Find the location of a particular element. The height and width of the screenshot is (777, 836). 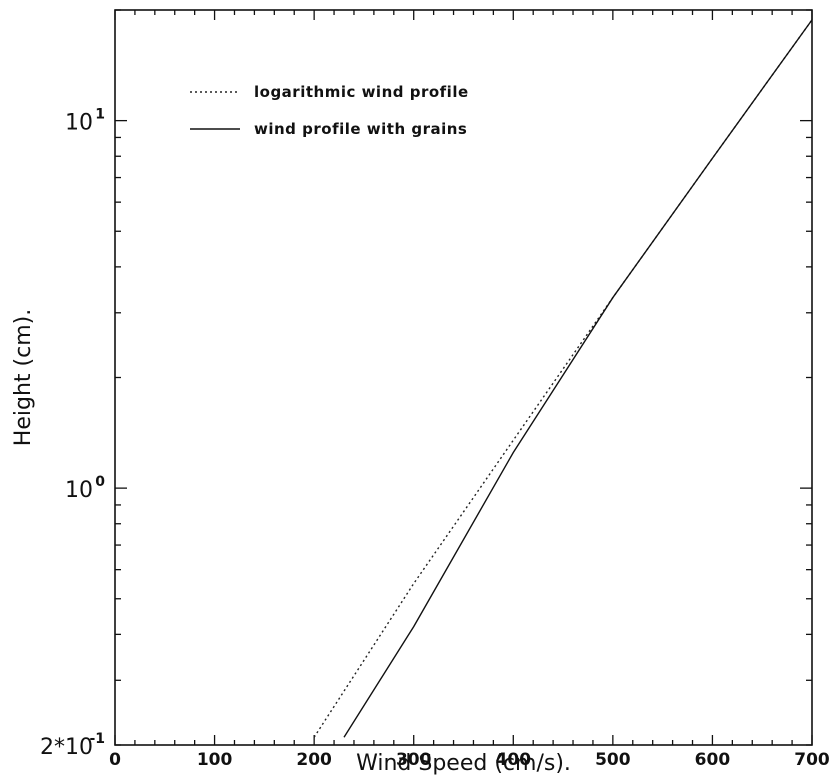

x-tick-label: 200 is located at coordinates (314, 760).